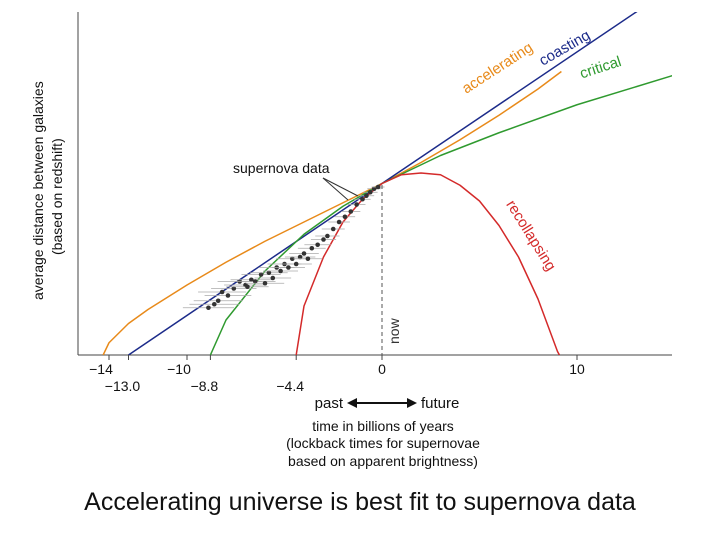 The image size is (720, 540). What do you see at coordinates (179, 369) in the screenshot?
I see `x-tick-label: −10` at bounding box center [179, 369].